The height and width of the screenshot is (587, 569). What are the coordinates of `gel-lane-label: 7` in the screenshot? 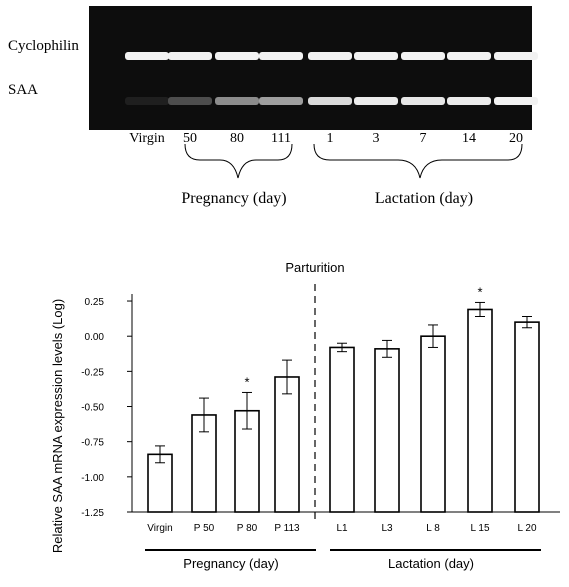 It's located at (423, 138).